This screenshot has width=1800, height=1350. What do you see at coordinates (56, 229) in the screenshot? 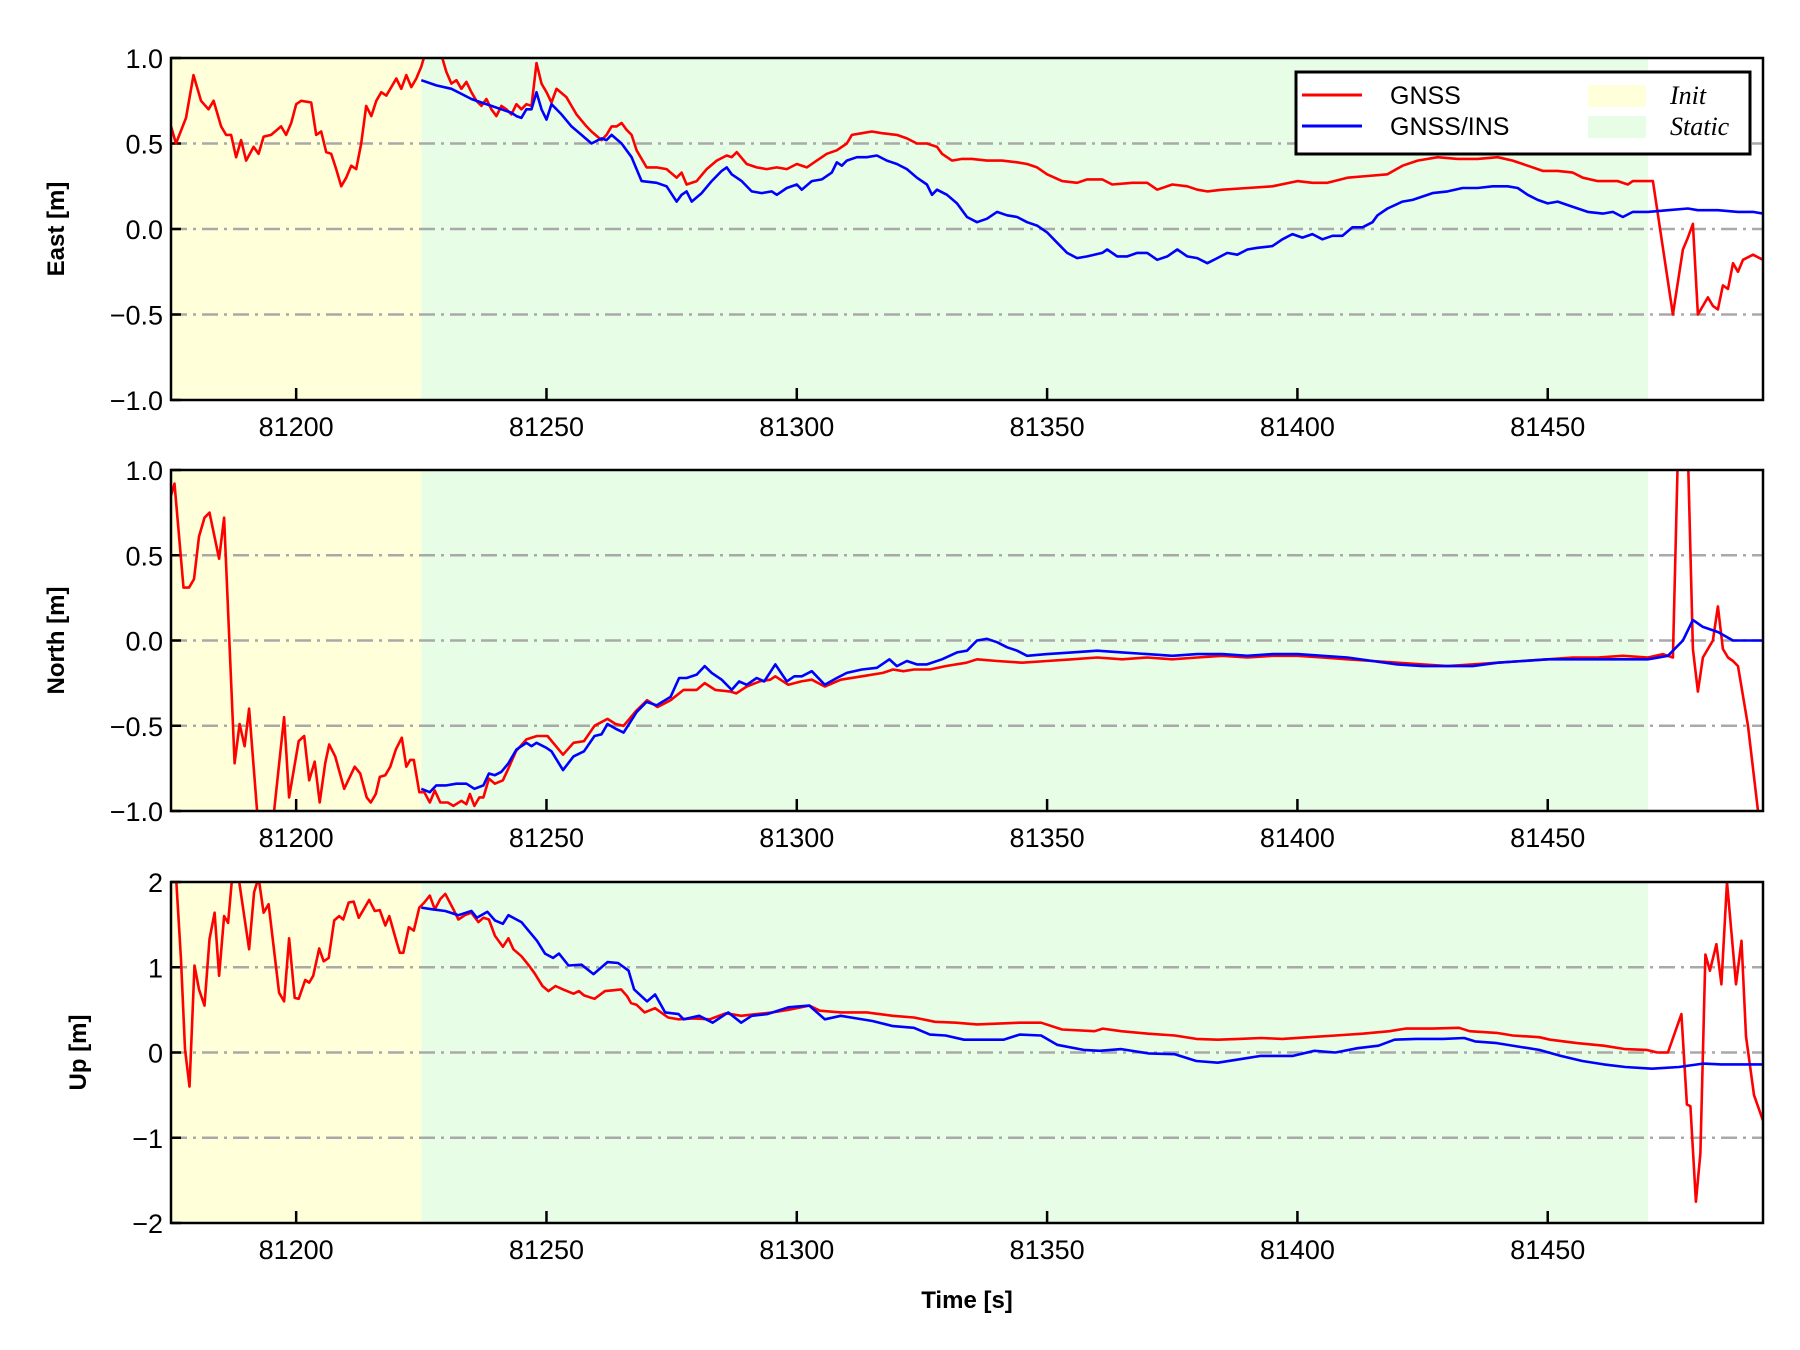
I see `east-y-axis-label: East [m]` at bounding box center [56, 229].